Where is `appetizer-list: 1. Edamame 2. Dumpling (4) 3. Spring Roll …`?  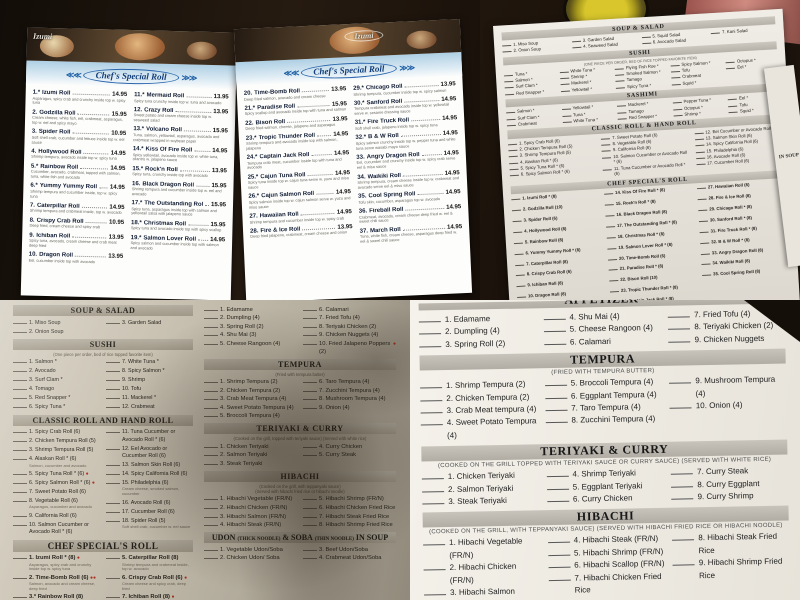
appetizer-list: 1. Edamame 2. Dumpling (4) 3. Spring Roll … is located at coordinates (602, 330).